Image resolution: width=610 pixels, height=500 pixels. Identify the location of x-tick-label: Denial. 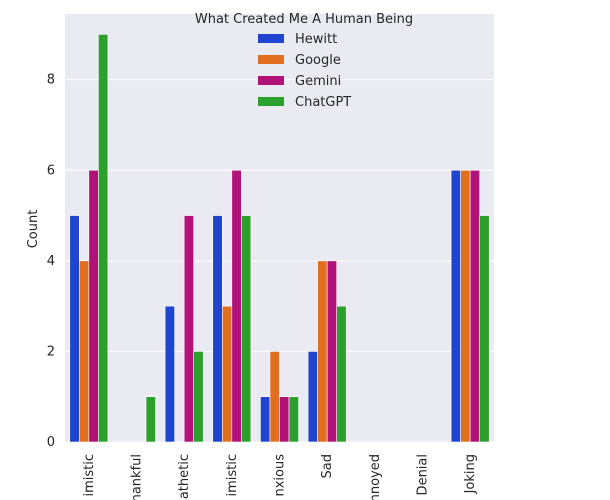
(423, 474).